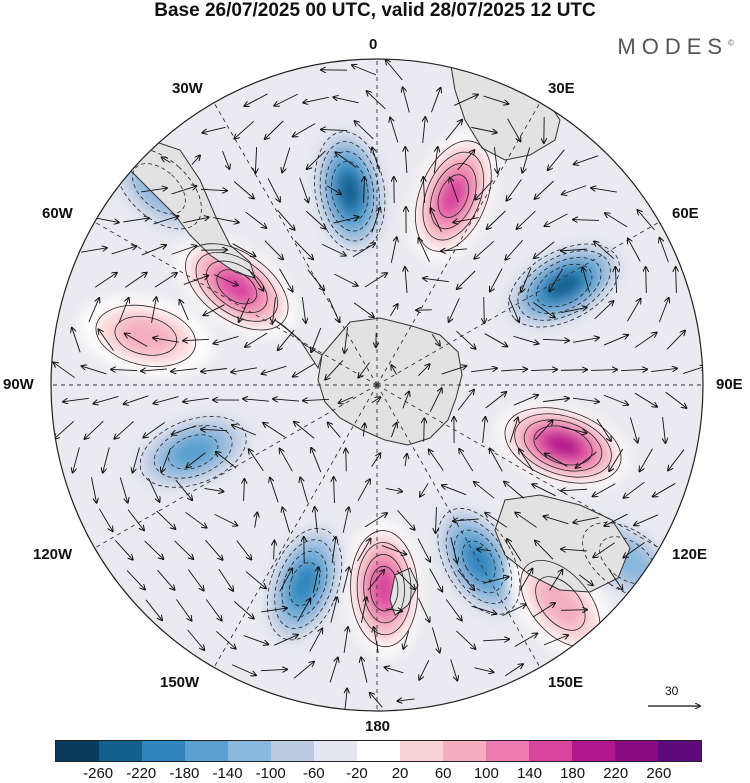 This screenshot has width=750, height=783. What do you see at coordinates (672, 691) in the screenshot?
I see `reference-vector-label: 30` at bounding box center [672, 691].